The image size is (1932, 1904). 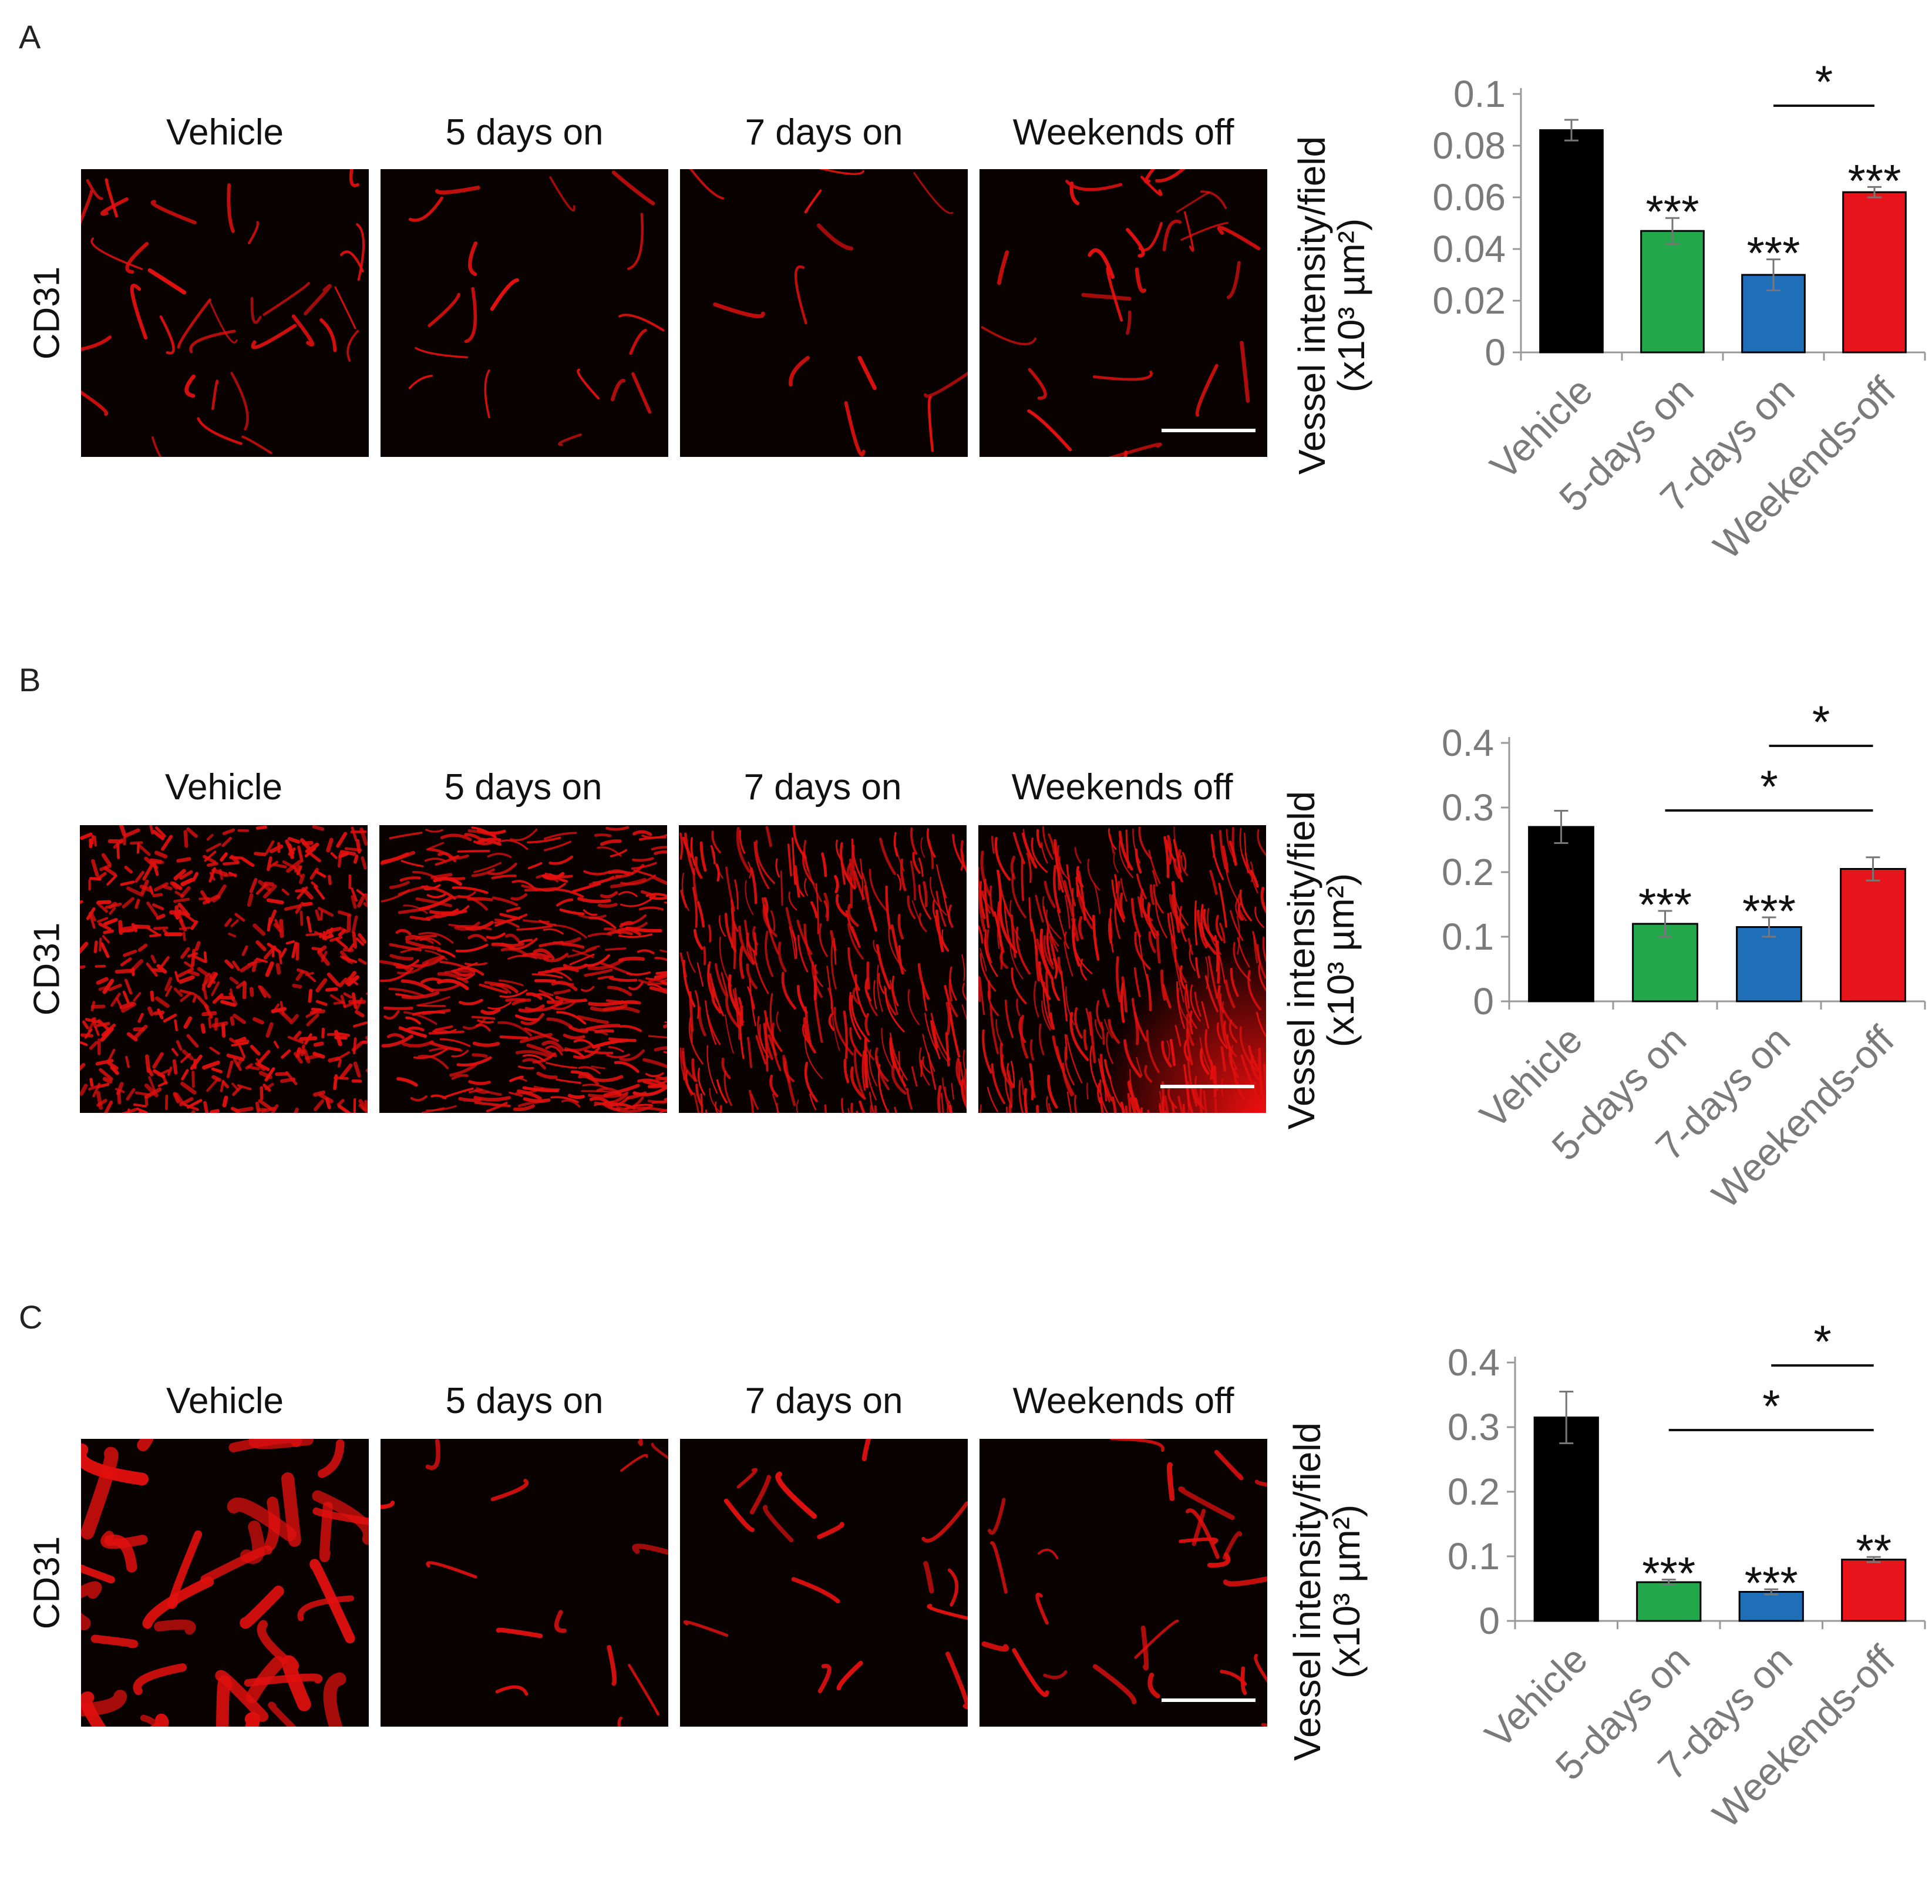 What do you see at coordinates (30, 37) in the screenshot?
I see `panel-letter: A` at bounding box center [30, 37].